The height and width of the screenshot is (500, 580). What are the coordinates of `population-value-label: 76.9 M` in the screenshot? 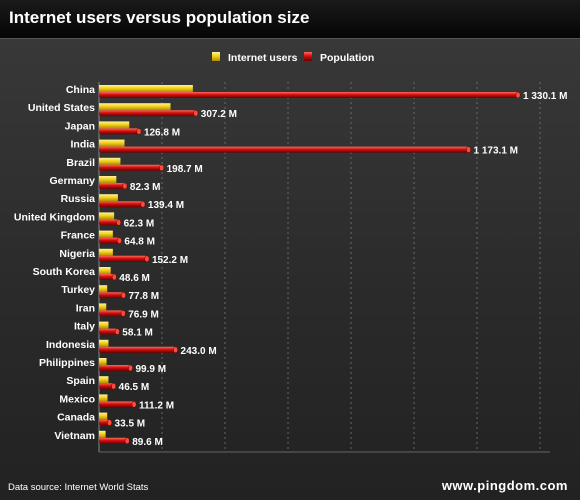 It's located at (143, 314).